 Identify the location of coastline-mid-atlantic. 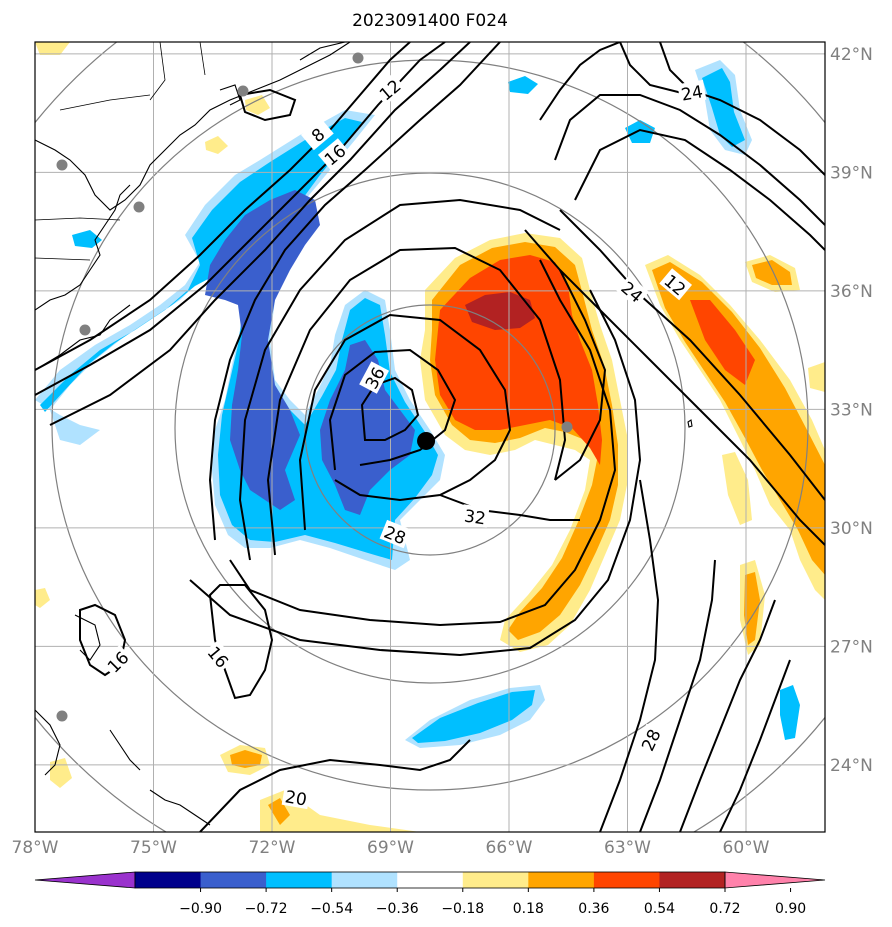
(83, 247).